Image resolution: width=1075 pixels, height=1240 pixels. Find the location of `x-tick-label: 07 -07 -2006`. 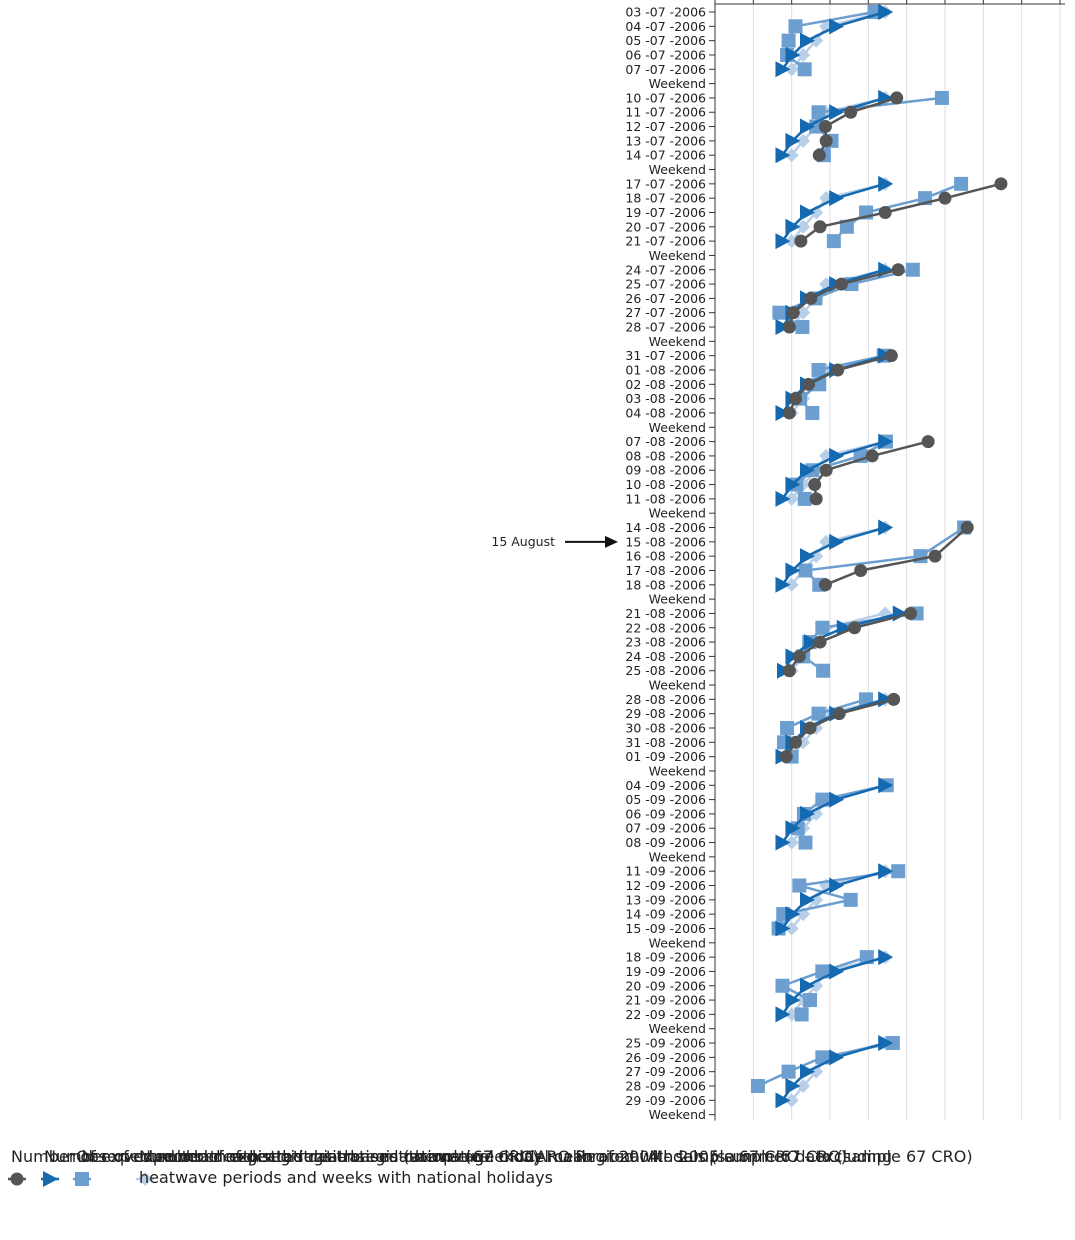

x-tick-label: 07 -07 -2006 is located at coordinates (665, 69).